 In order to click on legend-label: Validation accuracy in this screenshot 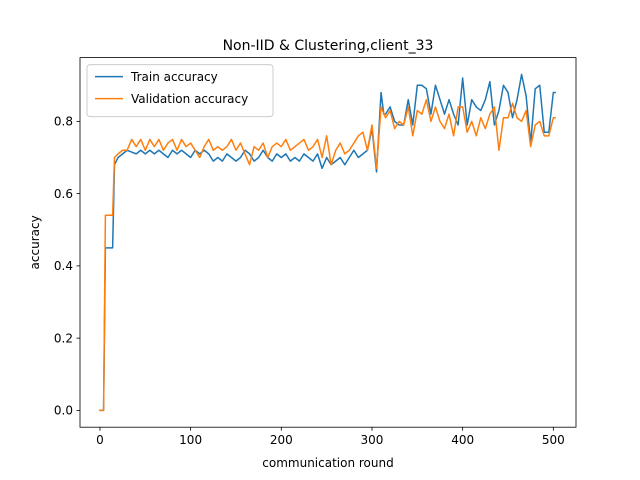, I will do `click(189, 99)`.